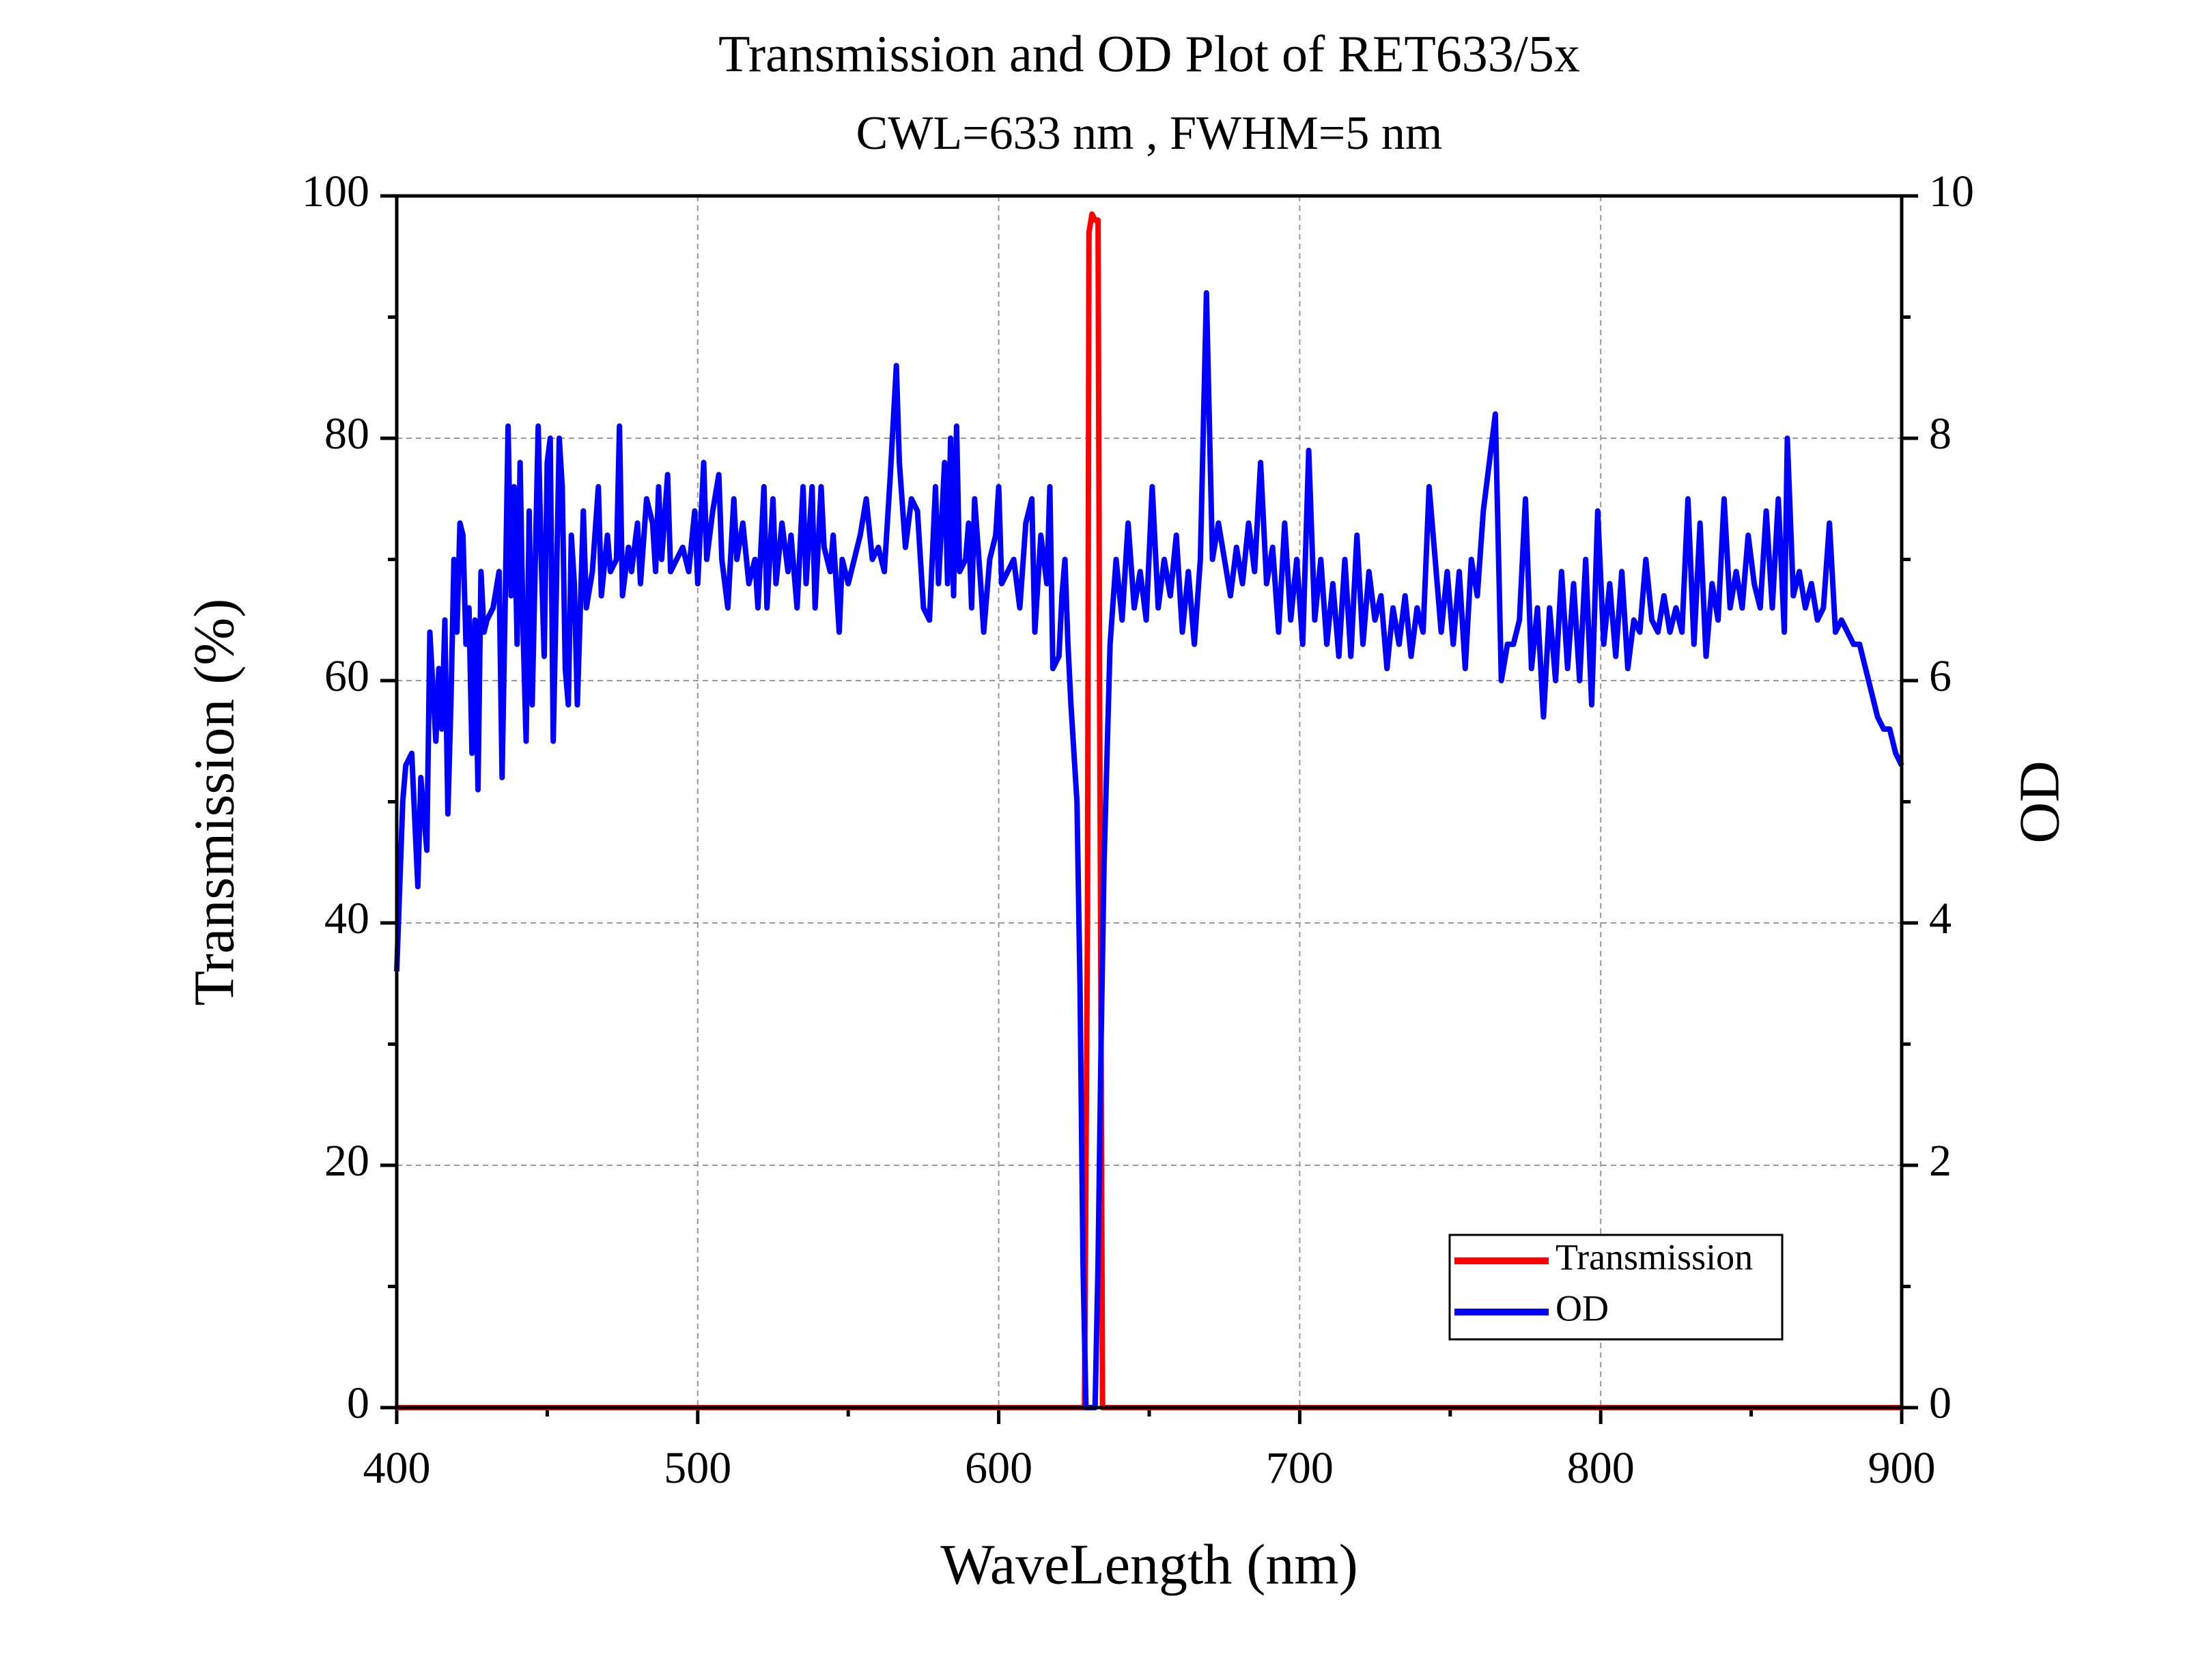  I want to click on y2-tick-label: 10, so click(1952, 191).